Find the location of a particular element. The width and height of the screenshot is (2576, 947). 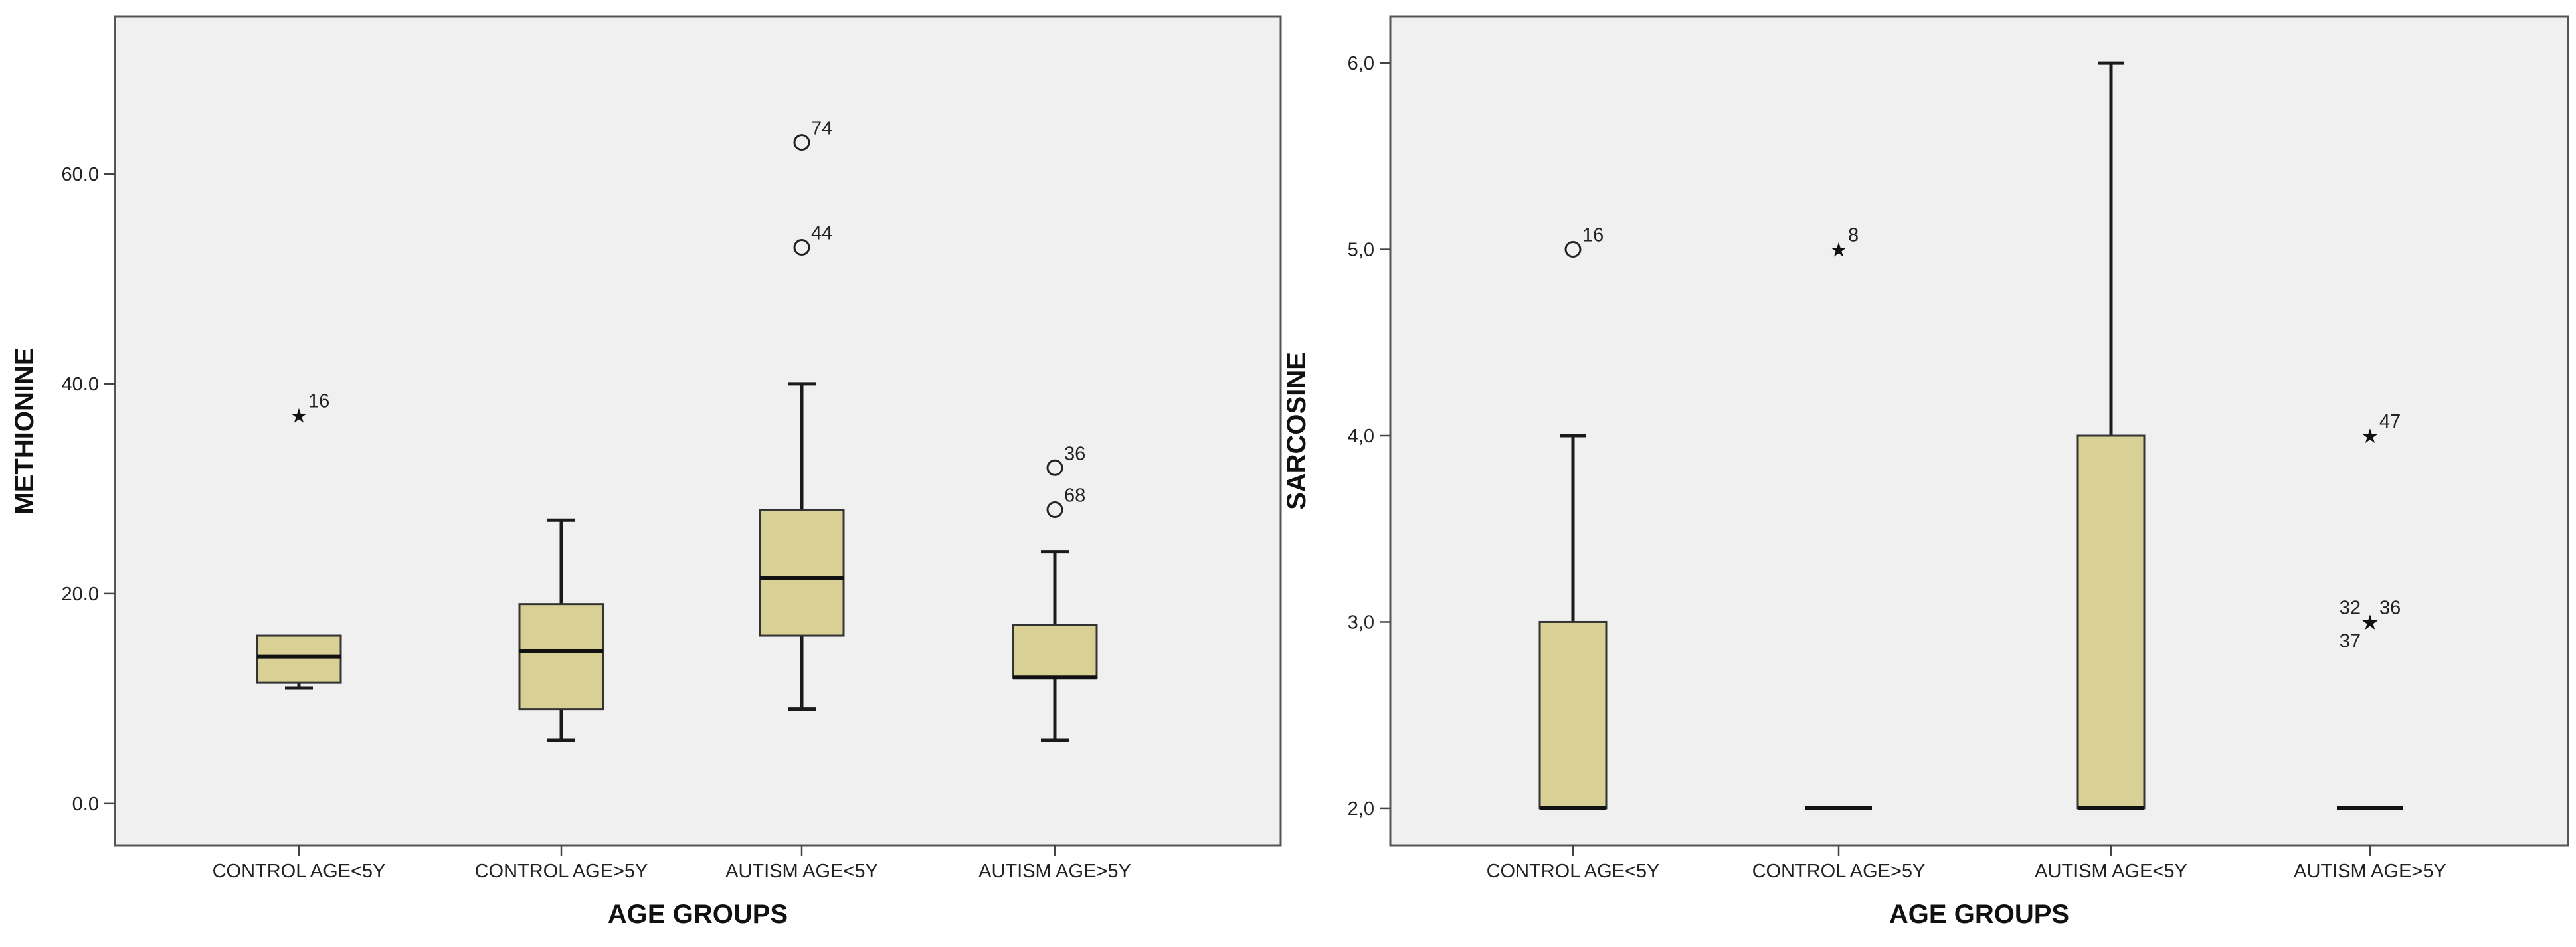

outlier-label: 37 is located at coordinates (2350, 640).